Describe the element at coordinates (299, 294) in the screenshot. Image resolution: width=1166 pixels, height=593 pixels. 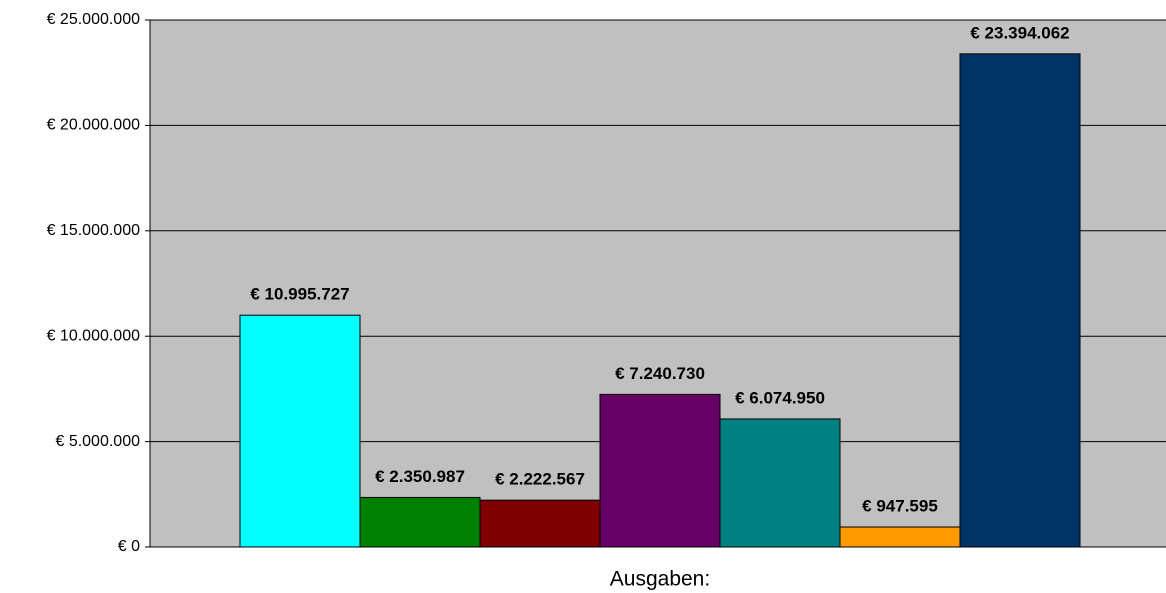
I see `data-label: € 10.995.727` at that location.